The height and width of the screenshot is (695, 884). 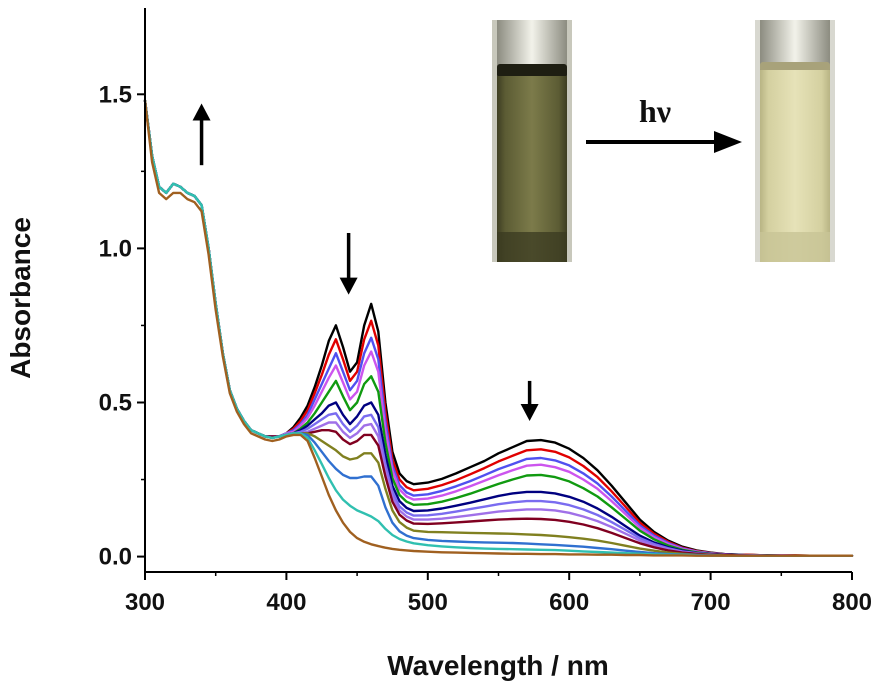 I want to click on hv-label: hν, so click(x=655, y=111).